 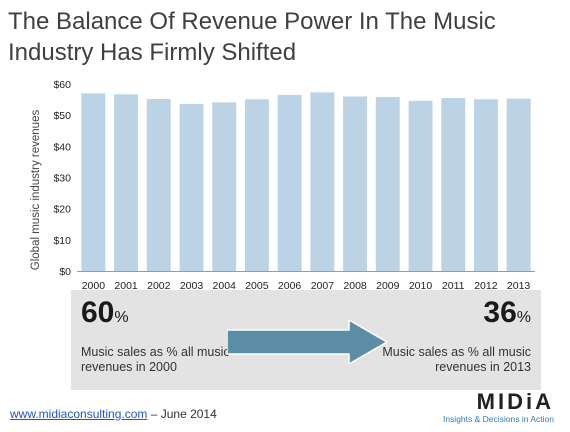 What do you see at coordinates (182, 414) in the screenshot?
I see `footer-date: – June 2014` at bounding box center [182, 414].